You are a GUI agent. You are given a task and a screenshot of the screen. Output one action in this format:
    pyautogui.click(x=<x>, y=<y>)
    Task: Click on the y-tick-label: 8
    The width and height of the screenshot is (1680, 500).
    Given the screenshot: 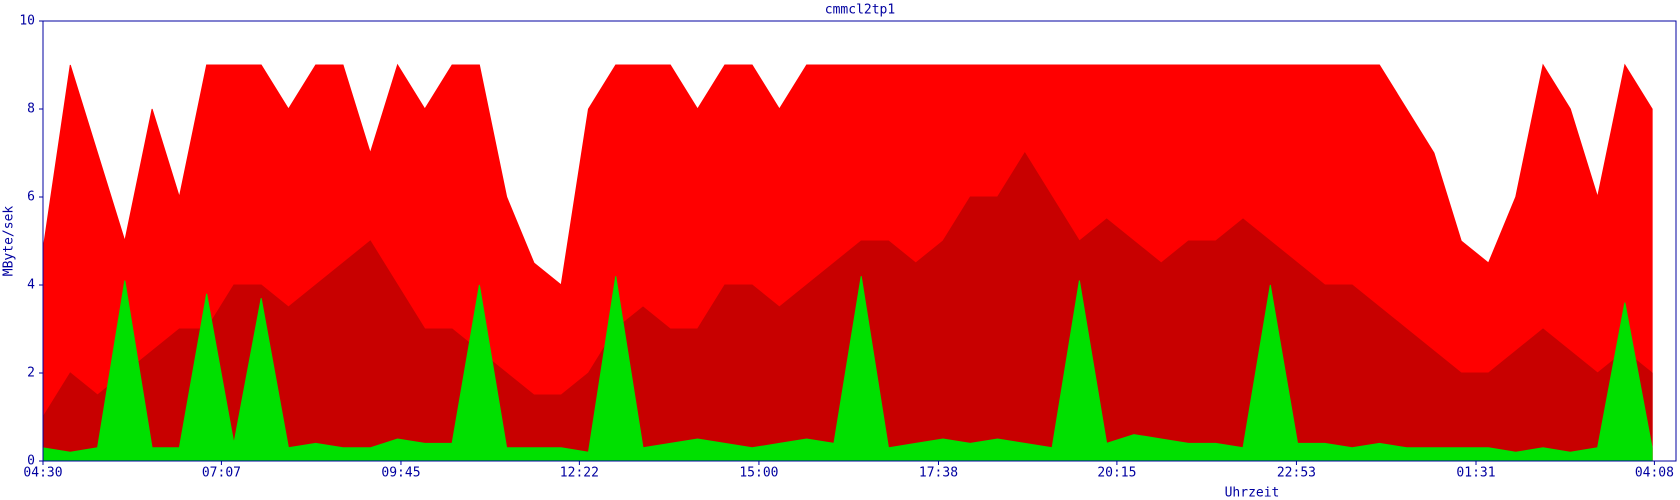 What is the action you would take?
    pyautogui.click(x=31, y=109)
    